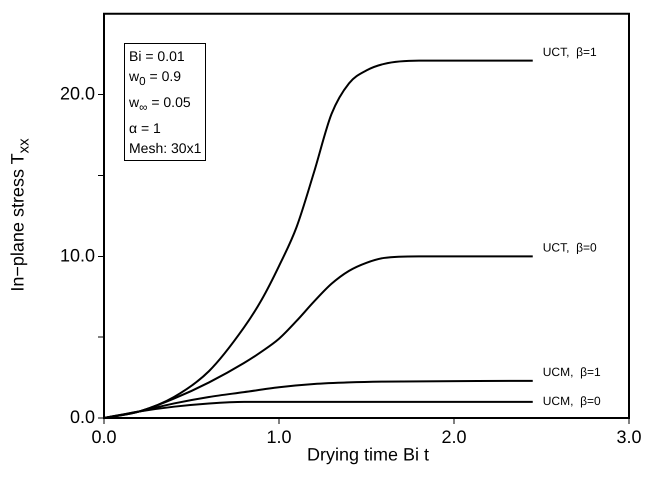 Image resolution: width=649 pixels, height=478 pixels. I want to click on y-tick-label: 0.0, so click(82, 416).